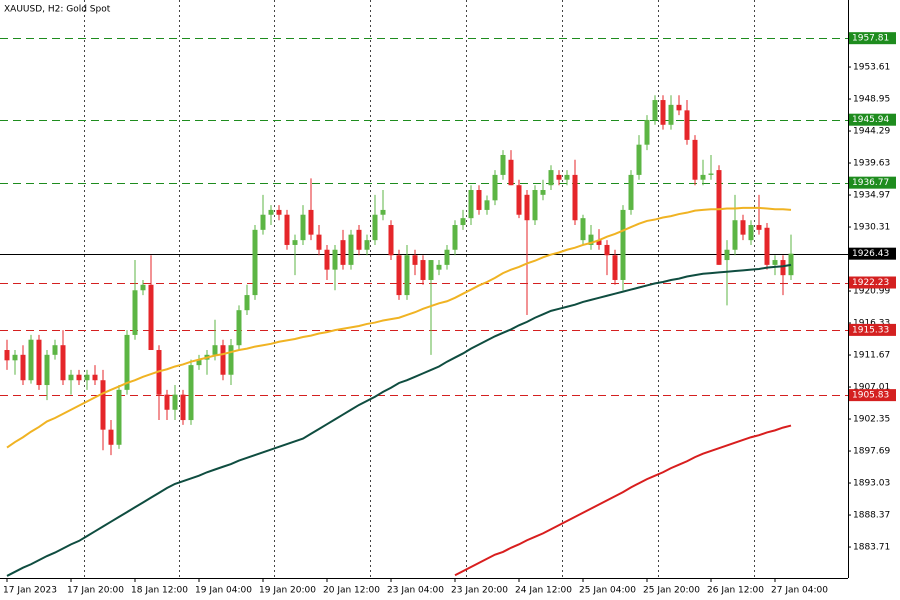  I want to click on y-tick-label: 1888.37, so click(871, 516).